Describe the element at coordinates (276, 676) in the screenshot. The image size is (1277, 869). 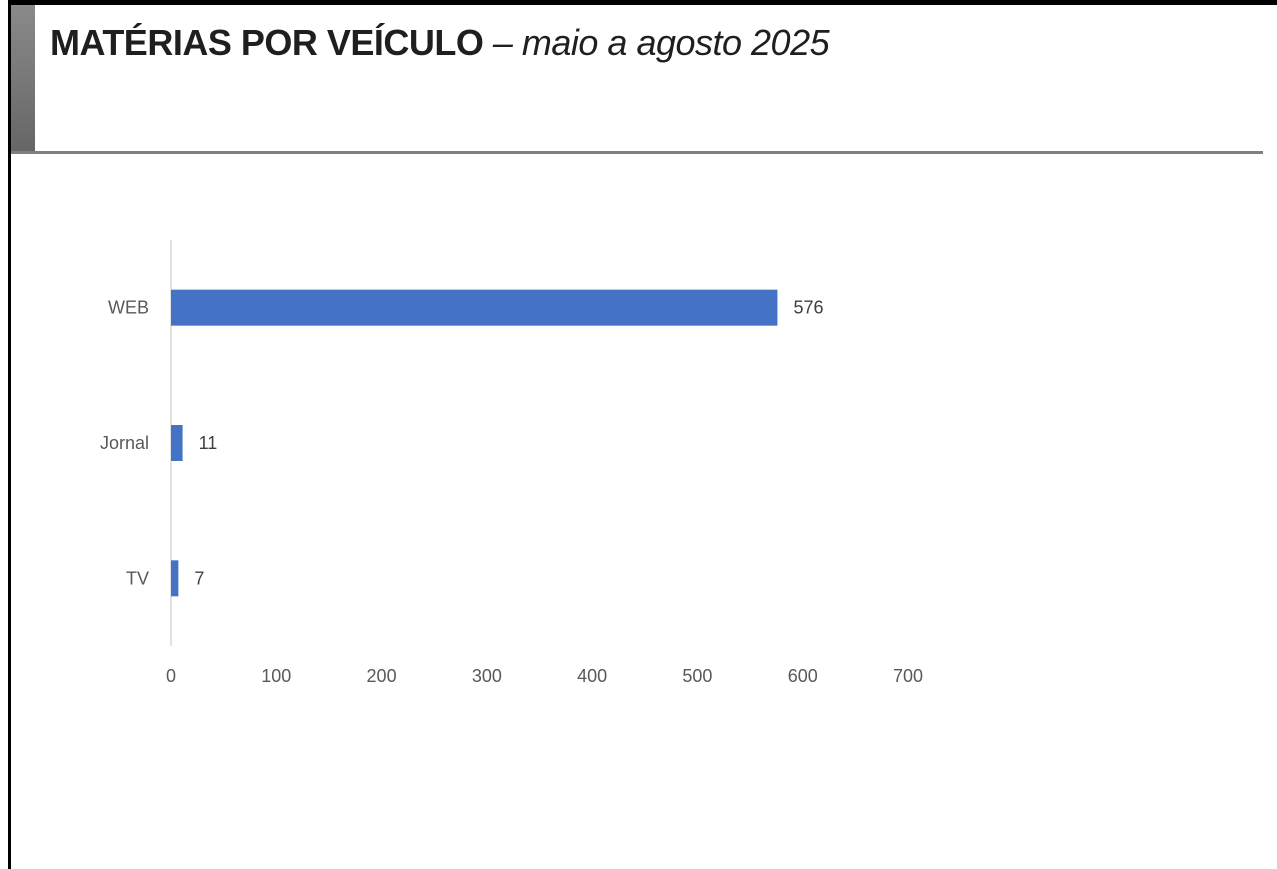
I see `x-tick-label-100: 100` at that location.